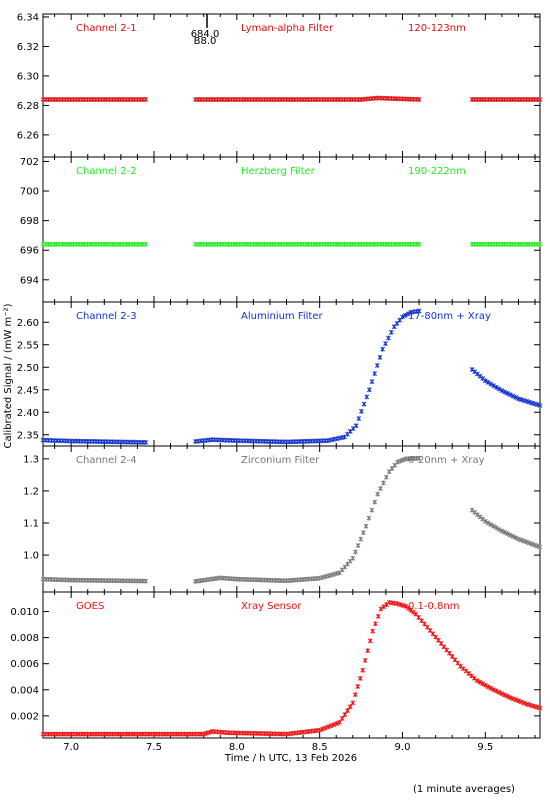  What do you see at coordinates (28, 76) in the screenshot?
I see `y-tick-label: 6.30` at bounding box center [28, 76].